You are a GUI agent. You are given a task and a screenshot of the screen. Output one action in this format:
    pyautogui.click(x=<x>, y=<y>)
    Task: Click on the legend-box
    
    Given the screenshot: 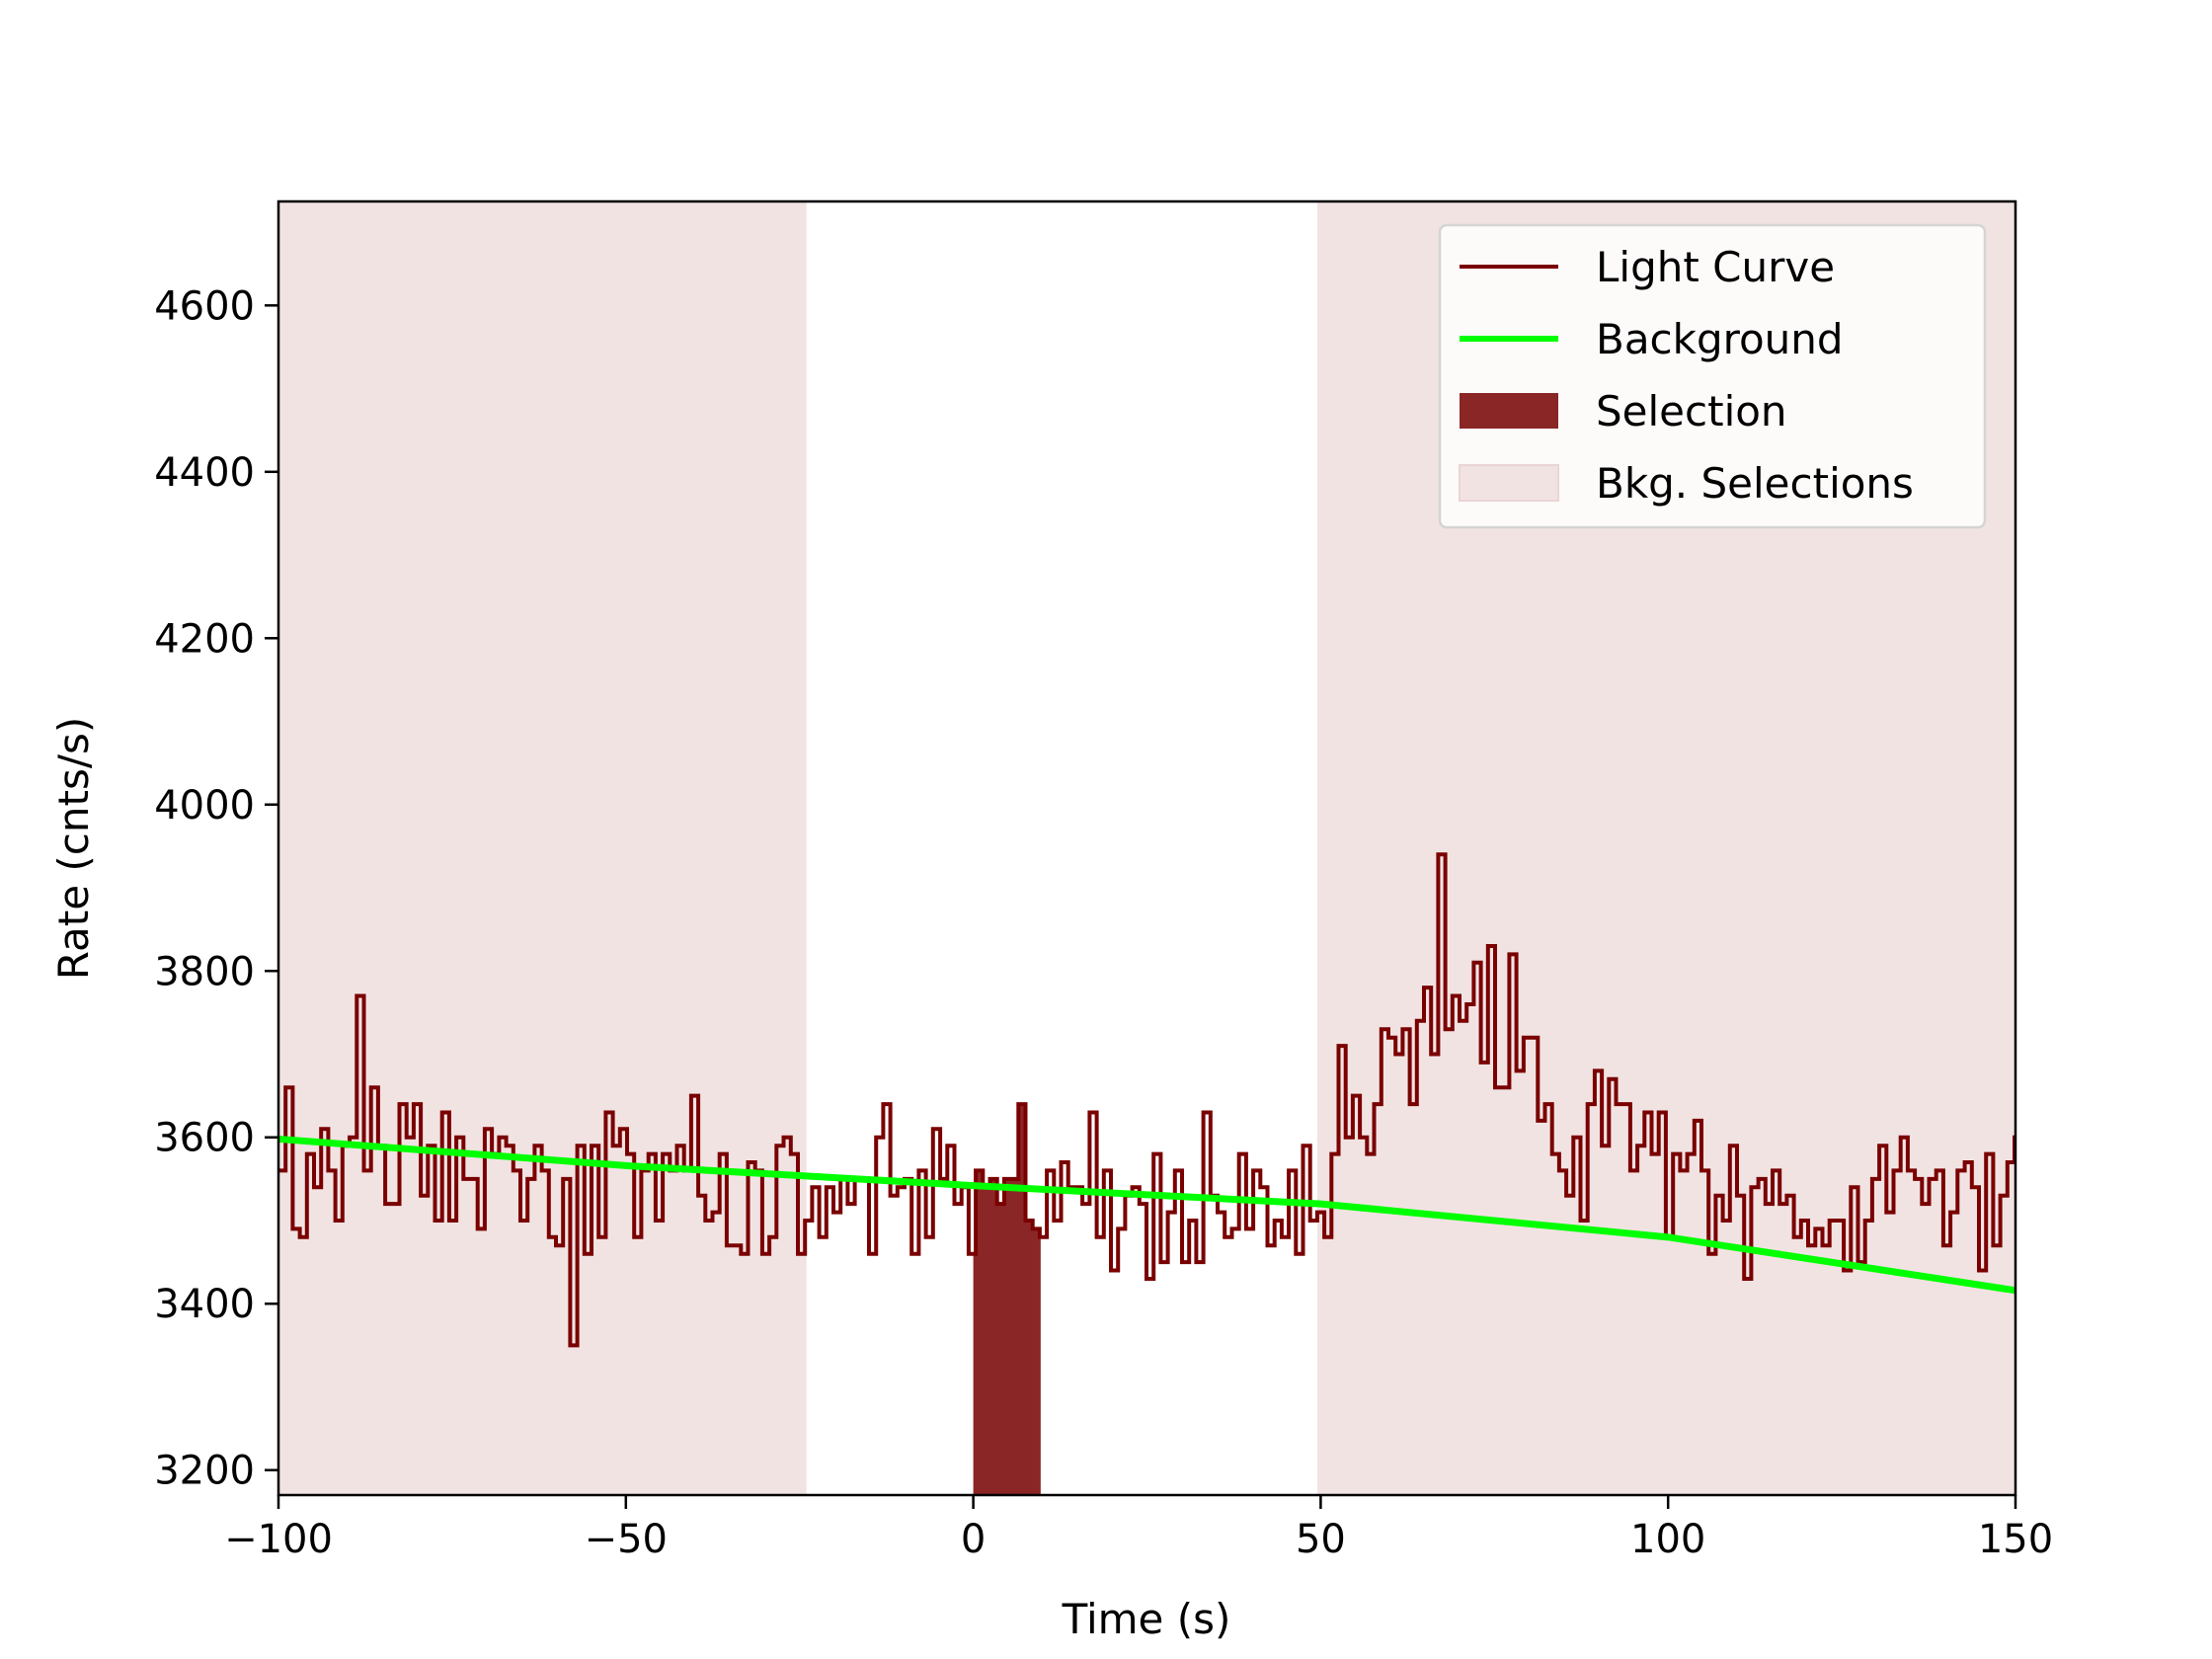 What is the action you would take?
    pyautogui.click(x=1713, y=376)
    